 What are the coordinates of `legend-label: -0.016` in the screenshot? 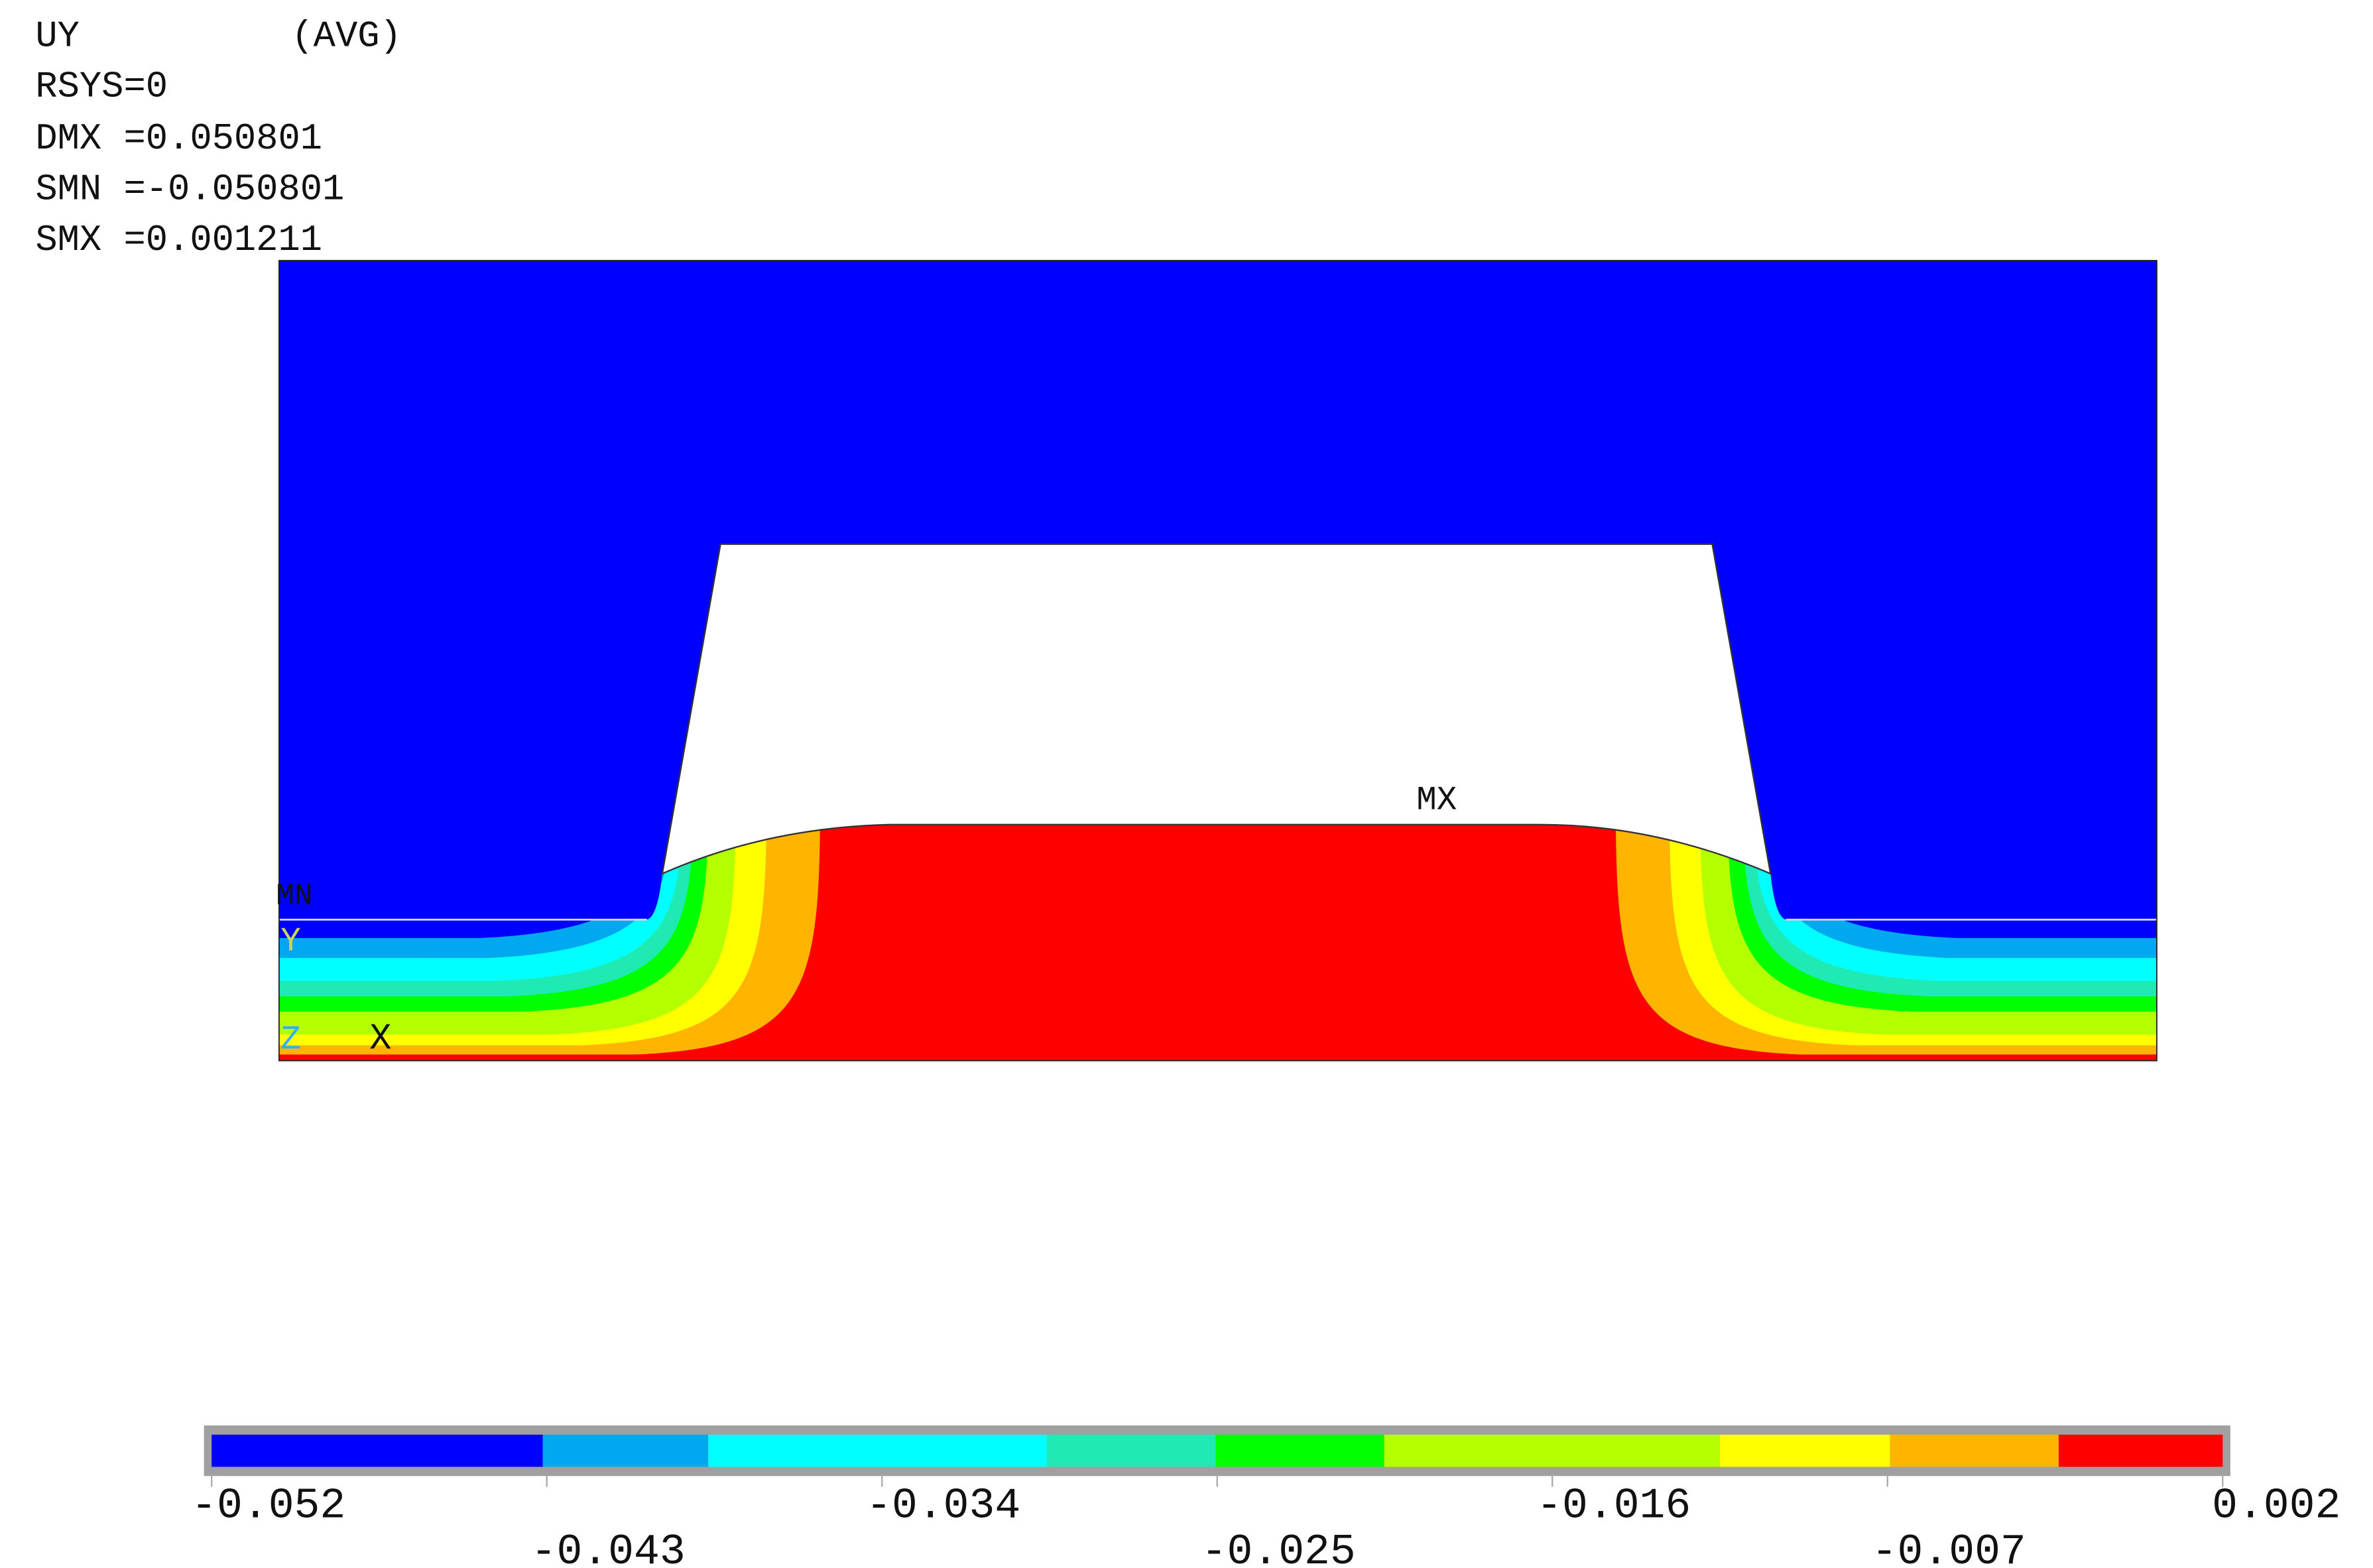 It's located at (1613, 1506).